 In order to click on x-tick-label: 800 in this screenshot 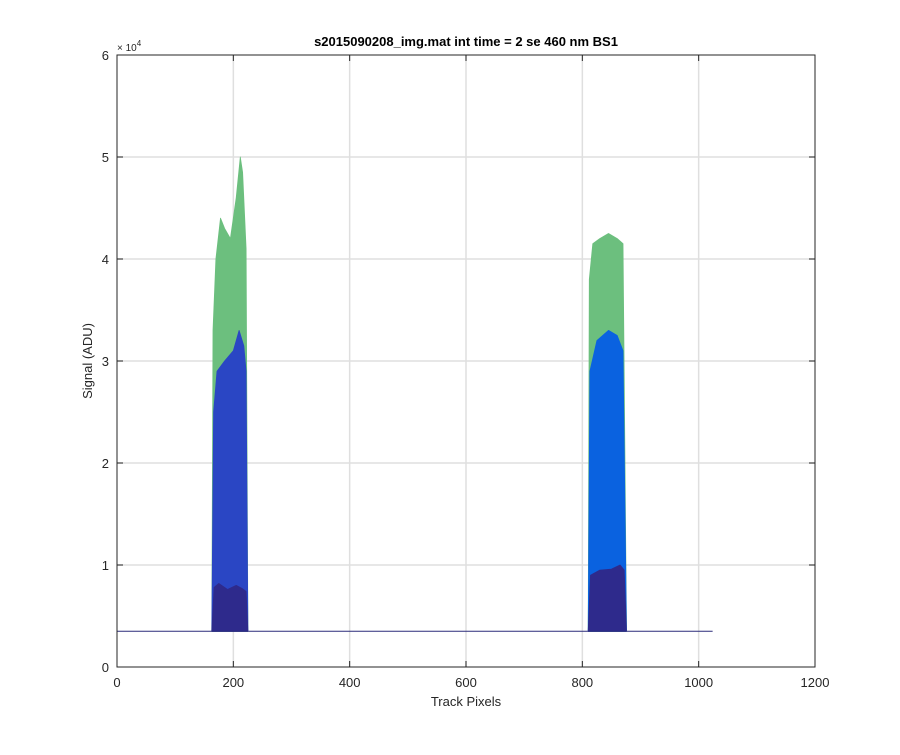, I will do `click(582, 682)`.